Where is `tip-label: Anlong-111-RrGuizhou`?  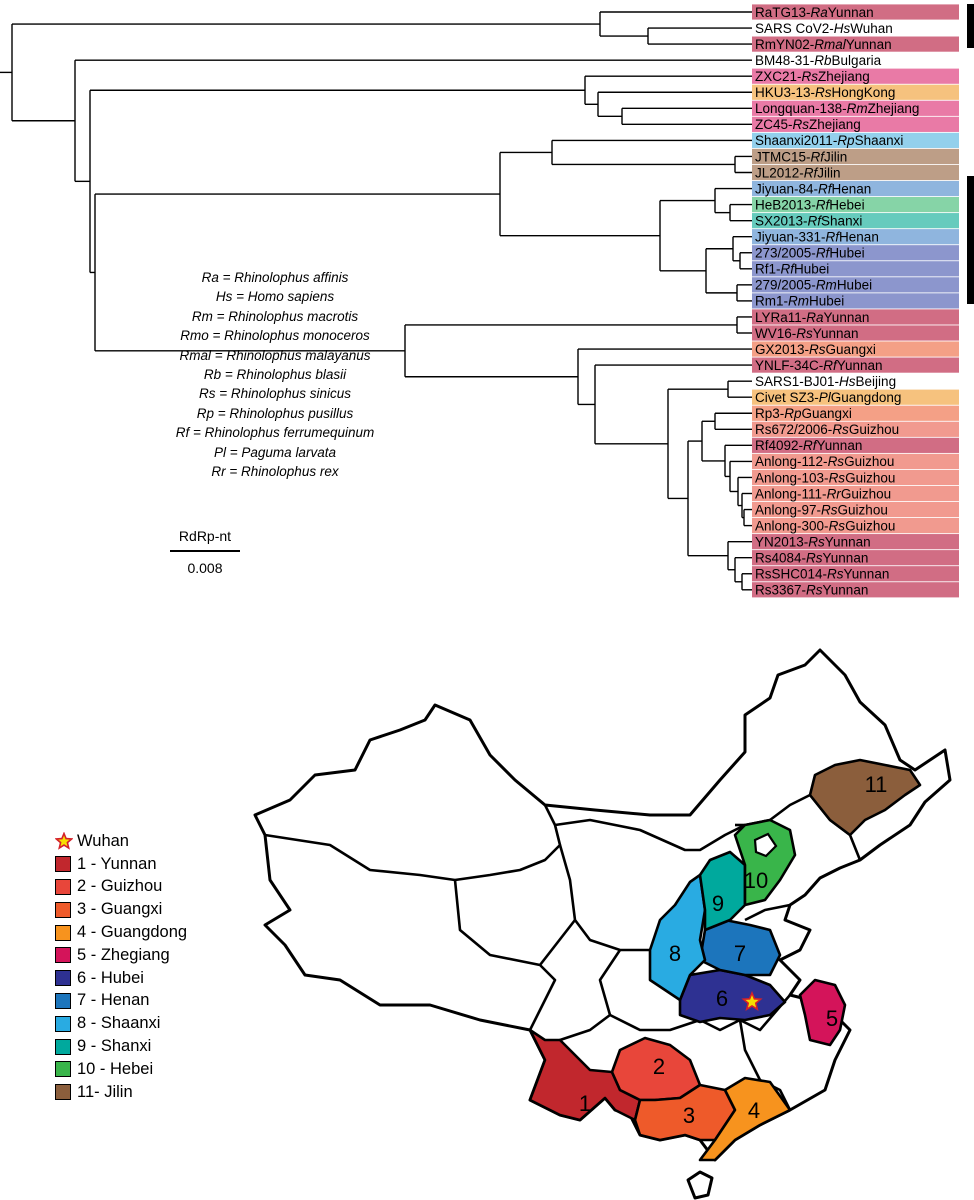 tip-label: Anlong-111-RrGuizhou is located at coordinates (823, 493).